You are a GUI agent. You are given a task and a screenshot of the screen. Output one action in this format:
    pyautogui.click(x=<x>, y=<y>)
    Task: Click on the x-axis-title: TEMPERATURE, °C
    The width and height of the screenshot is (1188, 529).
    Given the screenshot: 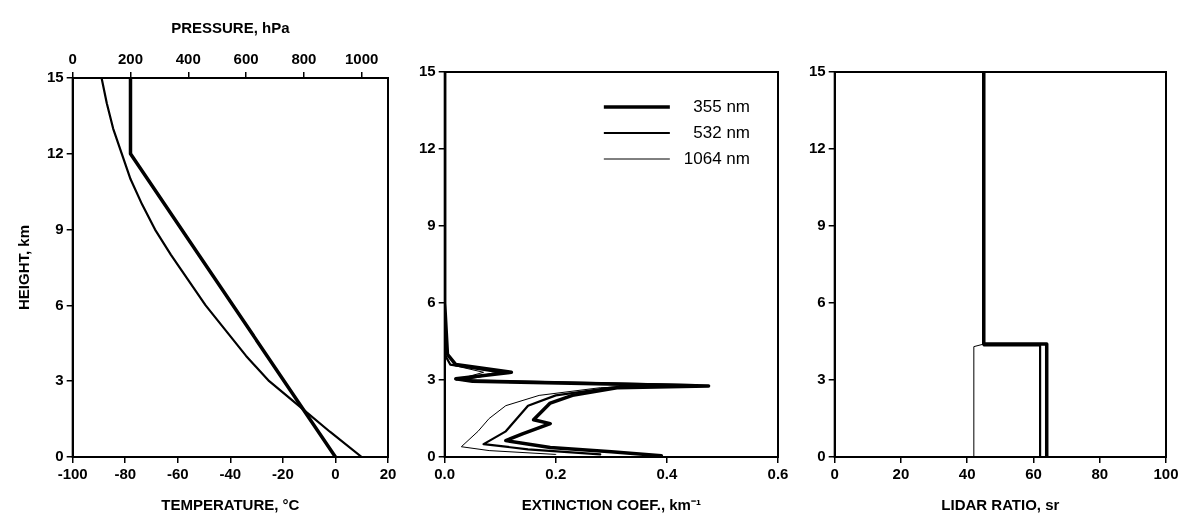 What is the action you would take?
    pyautogui.click(x=230, y=505)
    